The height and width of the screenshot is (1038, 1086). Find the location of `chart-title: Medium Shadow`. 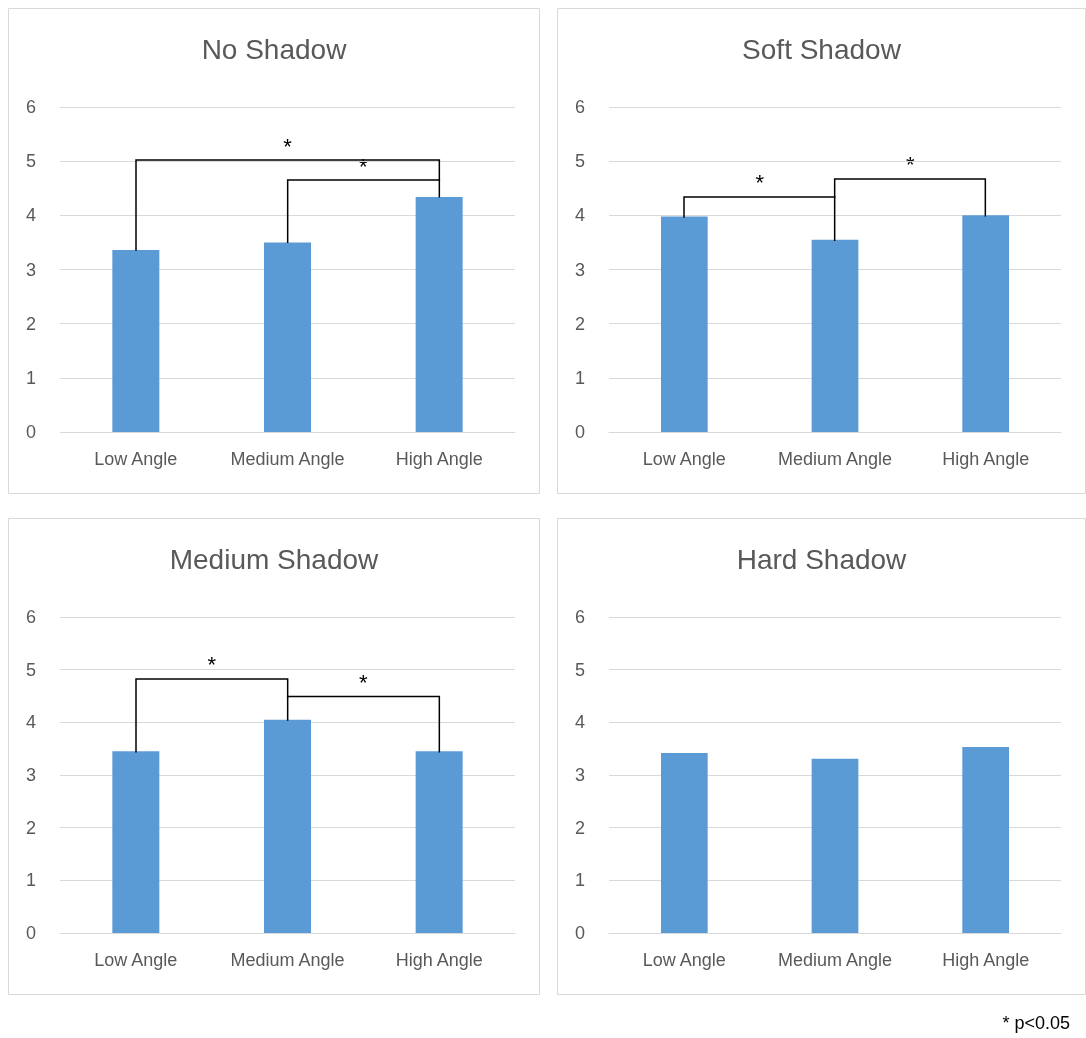

chart-title: Medium Shadow is located at coordinates (274, 559).